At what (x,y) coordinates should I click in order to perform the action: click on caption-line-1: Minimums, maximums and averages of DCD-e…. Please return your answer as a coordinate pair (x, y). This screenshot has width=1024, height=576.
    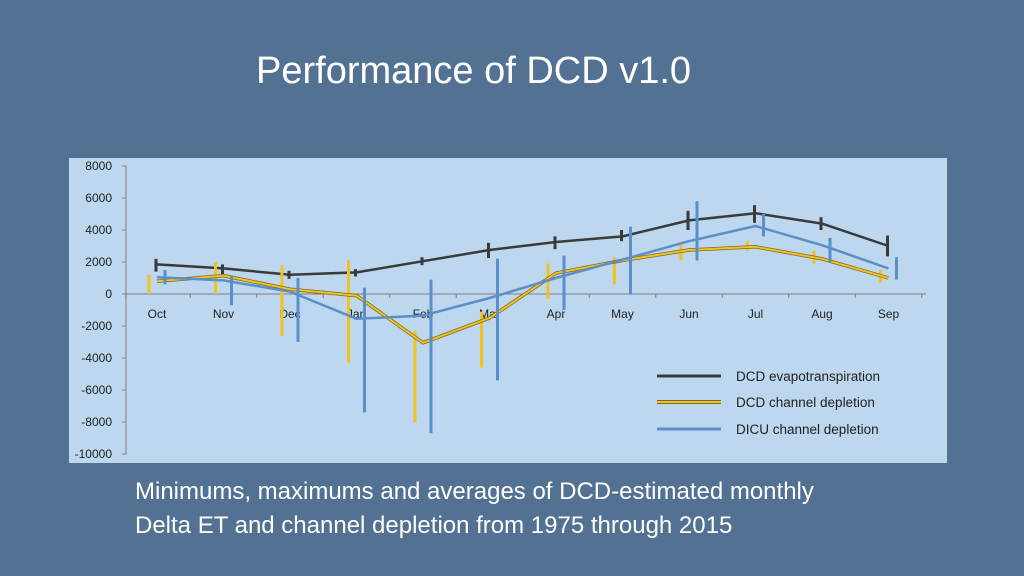
    Looking at the image, I should click on (474, 491).